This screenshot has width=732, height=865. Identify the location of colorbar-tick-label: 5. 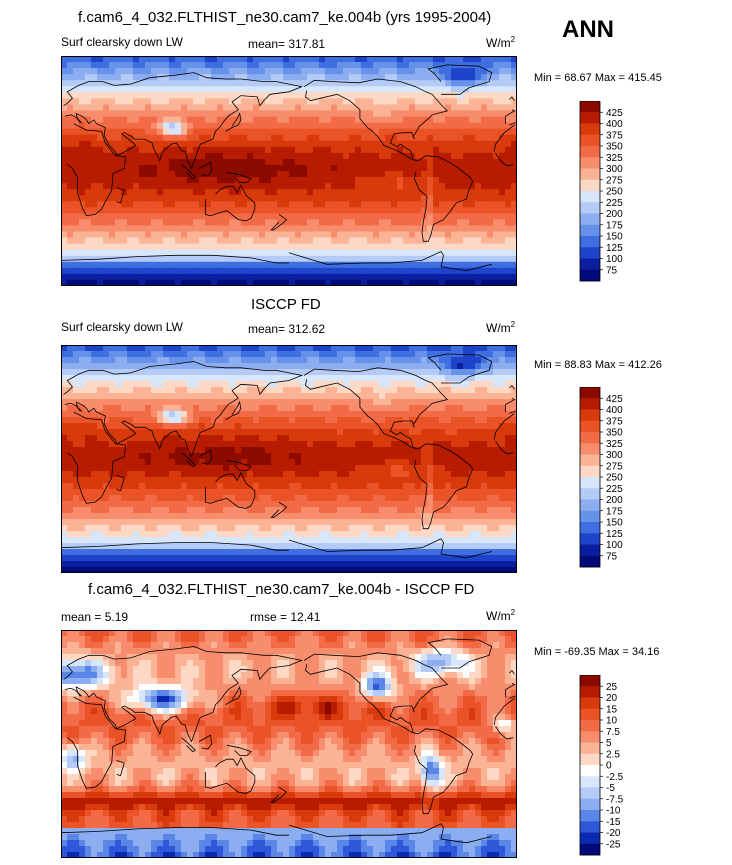
(609, 743).